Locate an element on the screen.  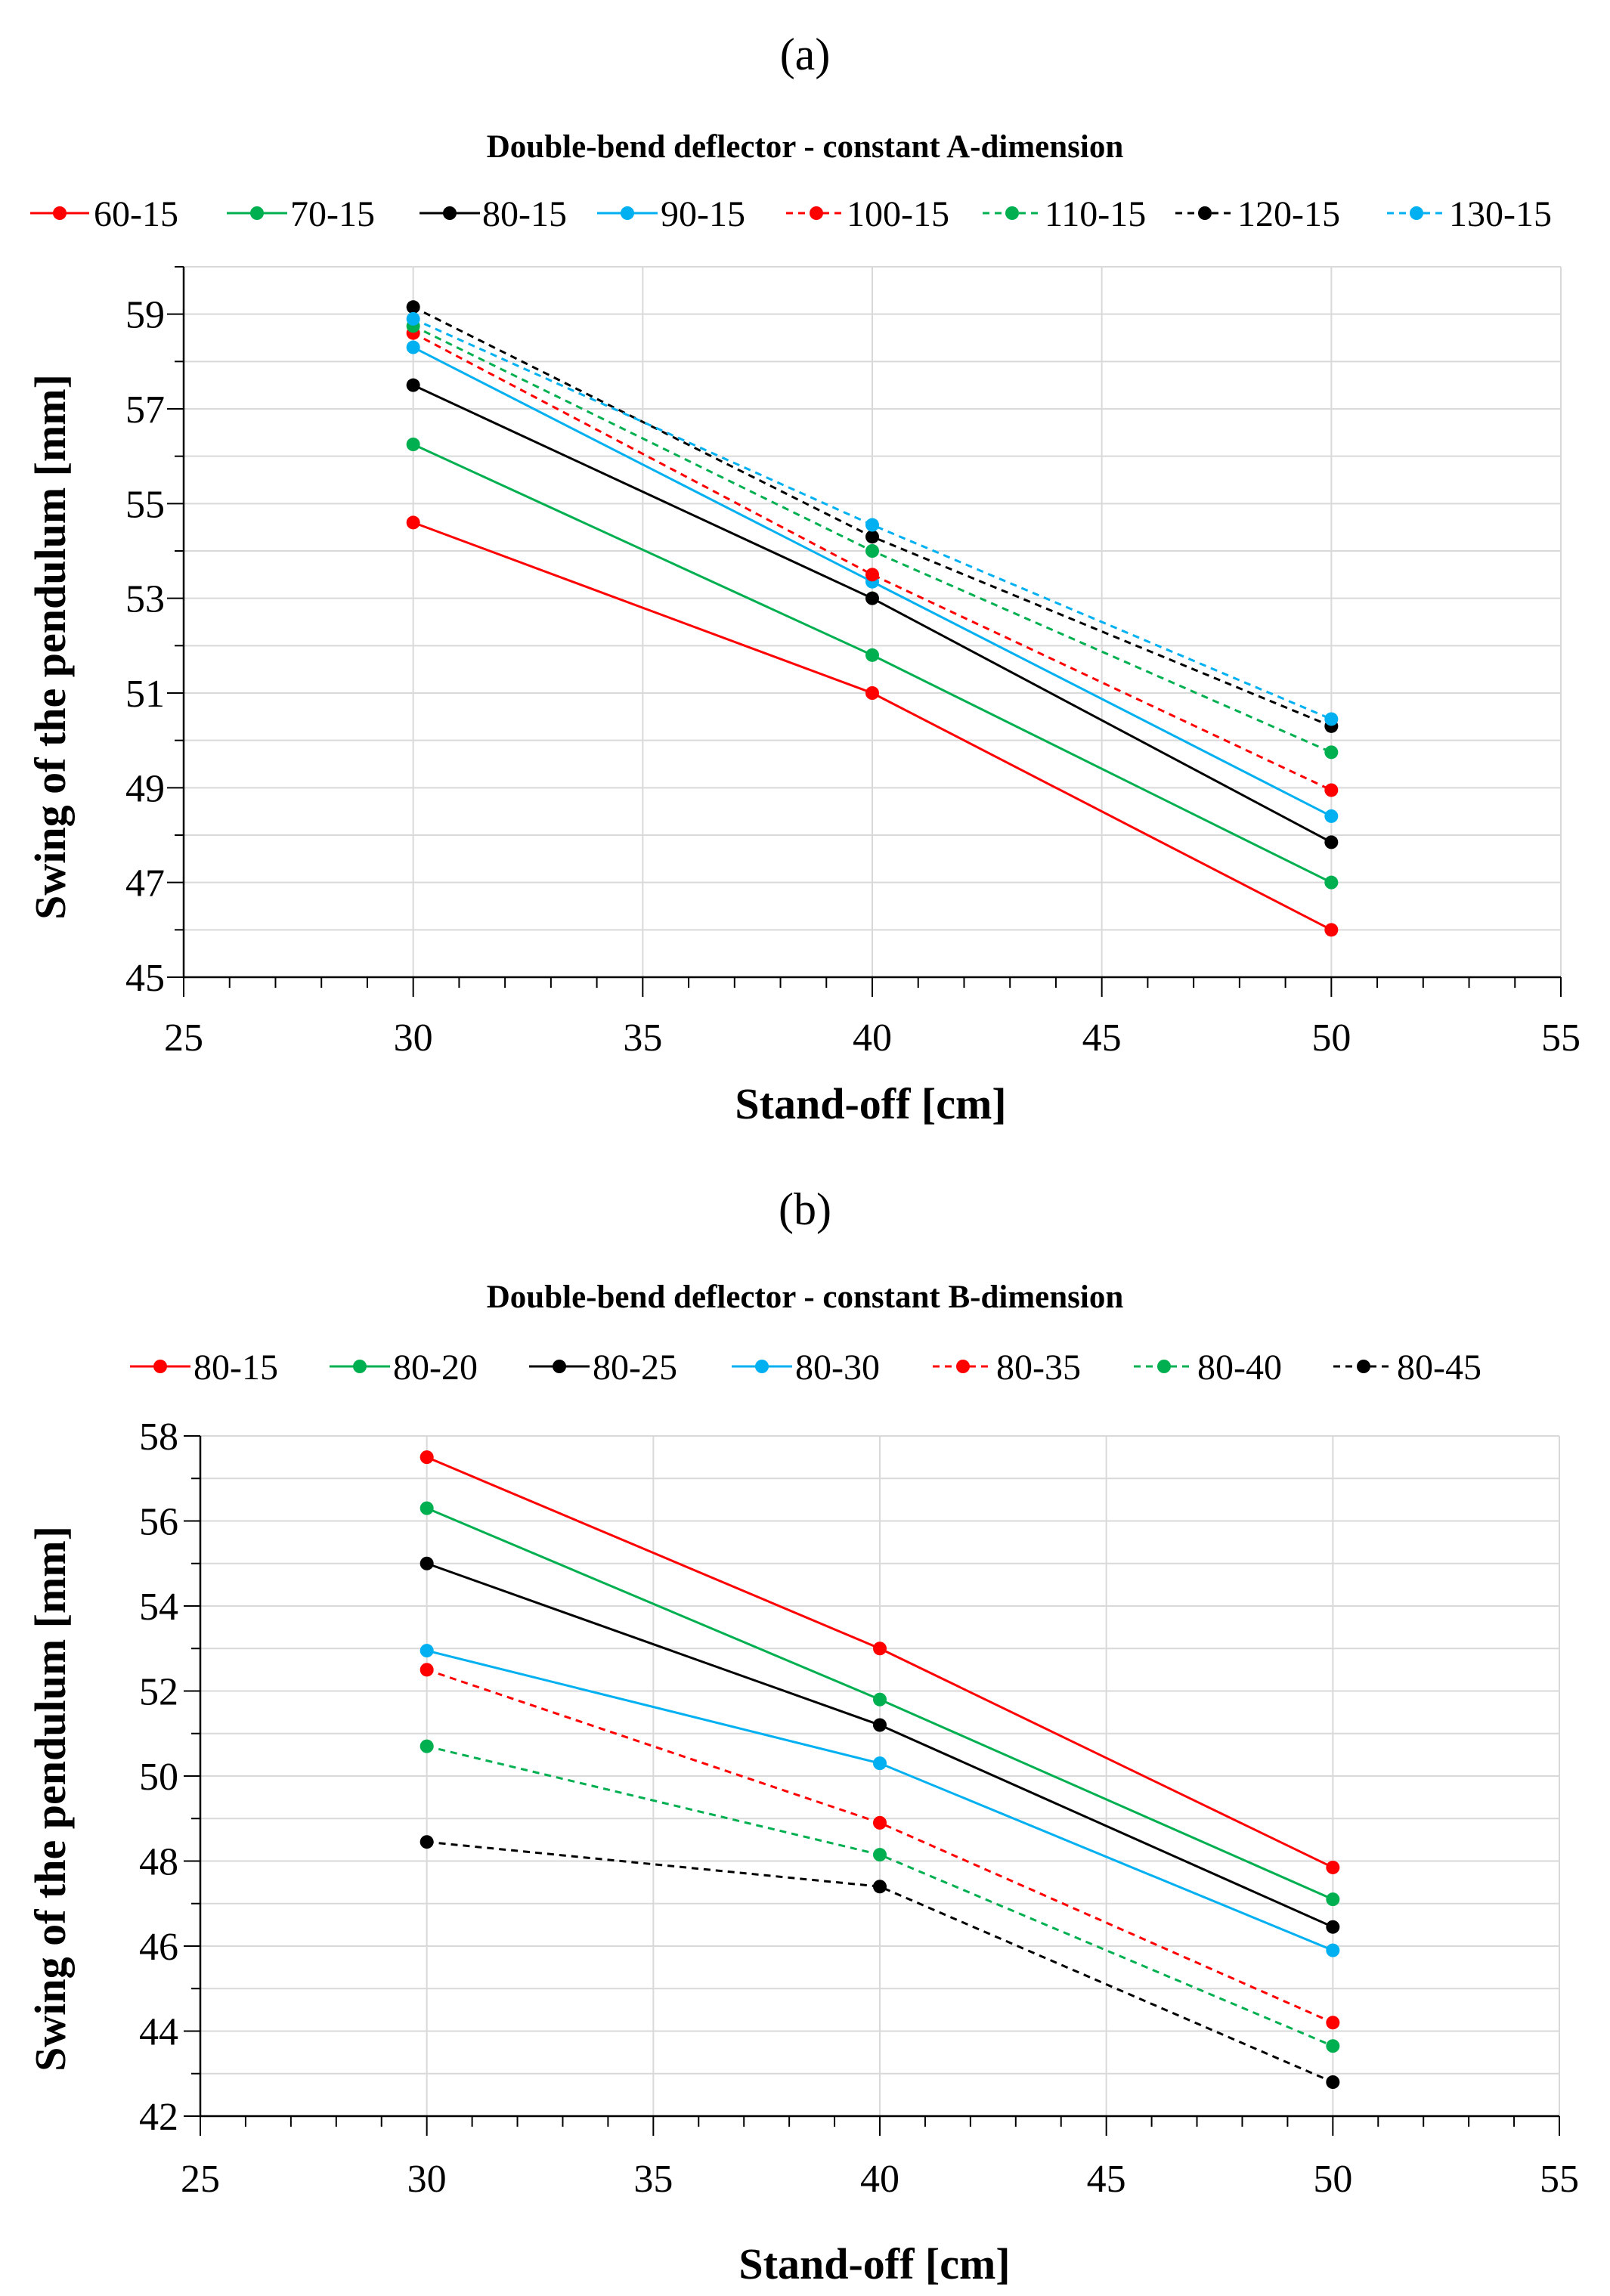
y-tick-label: 48 is located at coordinates (158, 1862).